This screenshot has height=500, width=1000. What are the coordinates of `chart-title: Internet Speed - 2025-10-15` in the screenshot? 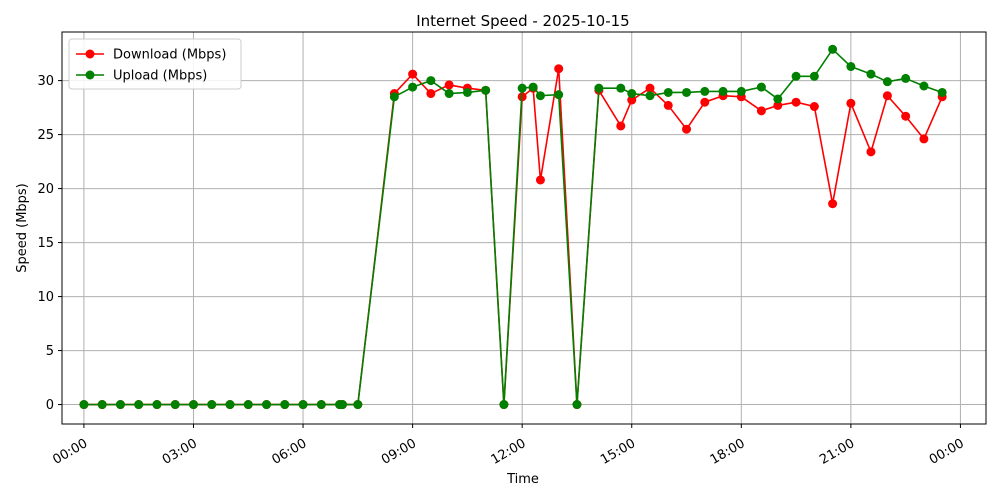 It's located at (522, 21).